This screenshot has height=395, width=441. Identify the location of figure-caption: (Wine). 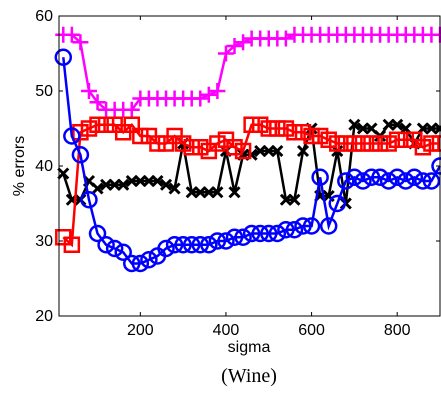
(249, 376).